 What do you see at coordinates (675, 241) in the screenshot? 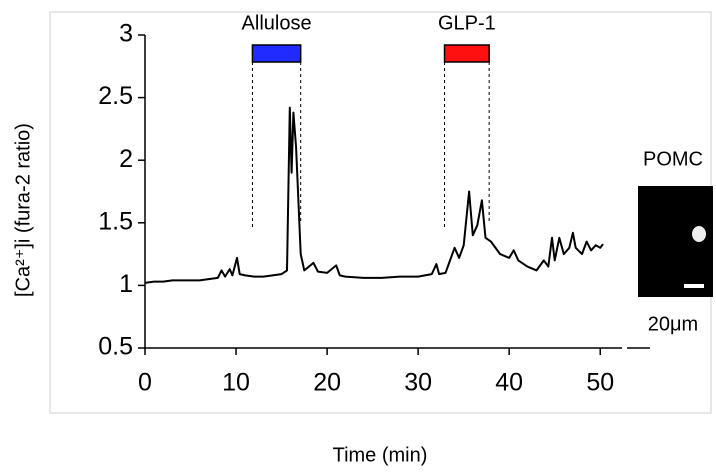
I see `inset-image` at bounding box center [675, 241].